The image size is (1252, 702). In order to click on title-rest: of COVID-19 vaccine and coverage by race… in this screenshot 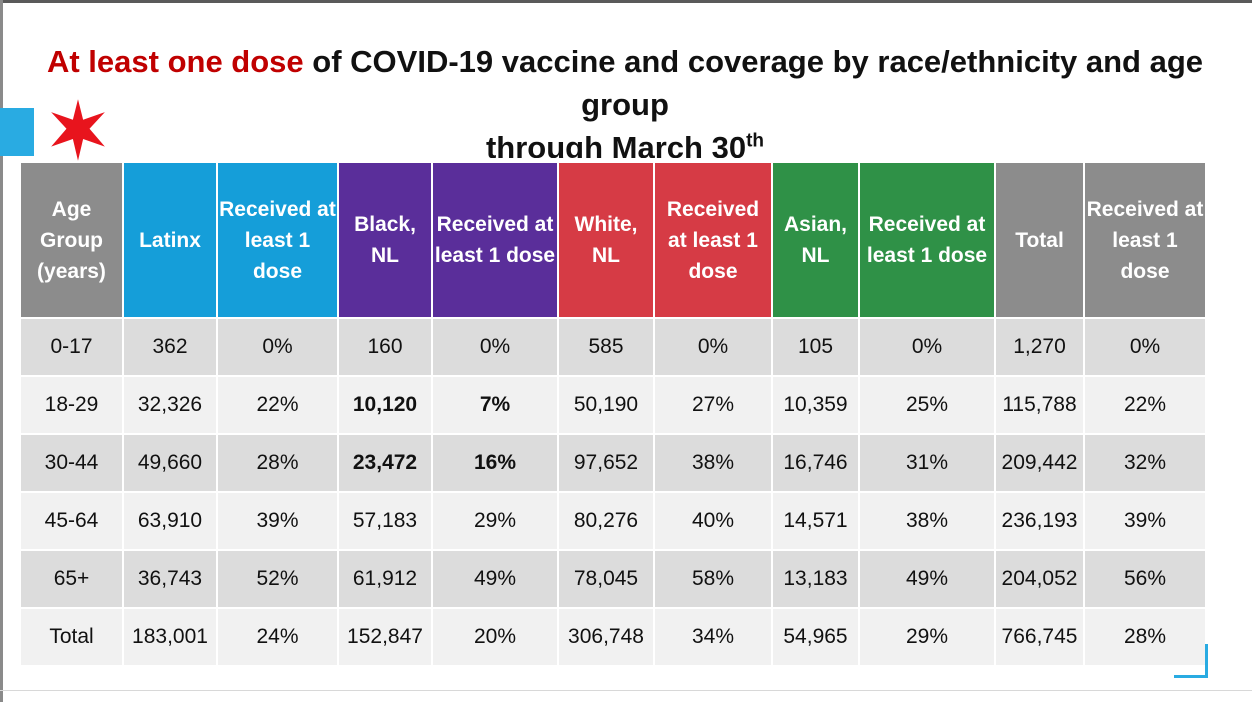, I will do `click(753, 83)`.